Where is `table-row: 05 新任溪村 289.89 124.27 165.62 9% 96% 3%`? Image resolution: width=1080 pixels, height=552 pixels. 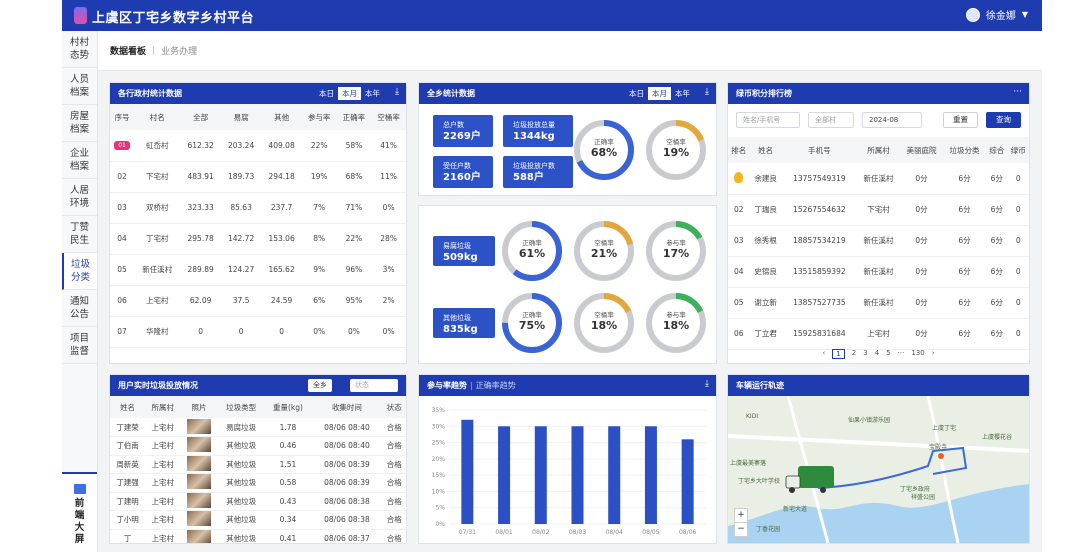 table-row: 05 新任溪村 289.89 124.27 165.62 9% 96% 3% is located at coordinates (258, 270).